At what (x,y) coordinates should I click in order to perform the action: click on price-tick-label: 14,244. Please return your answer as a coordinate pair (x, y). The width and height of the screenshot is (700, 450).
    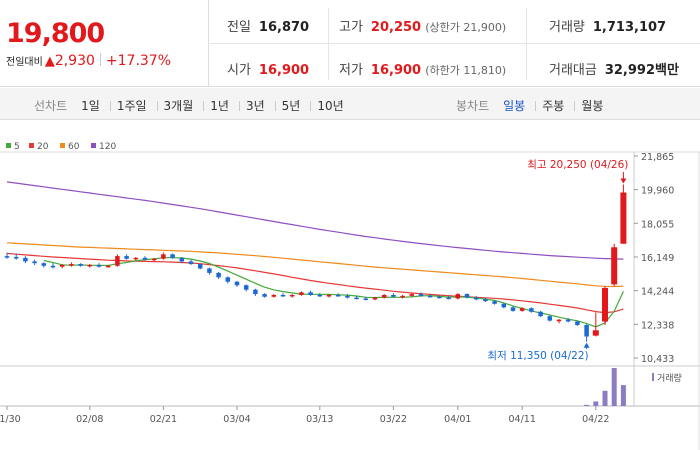
    Looking at the image, I should click on (657, 292).